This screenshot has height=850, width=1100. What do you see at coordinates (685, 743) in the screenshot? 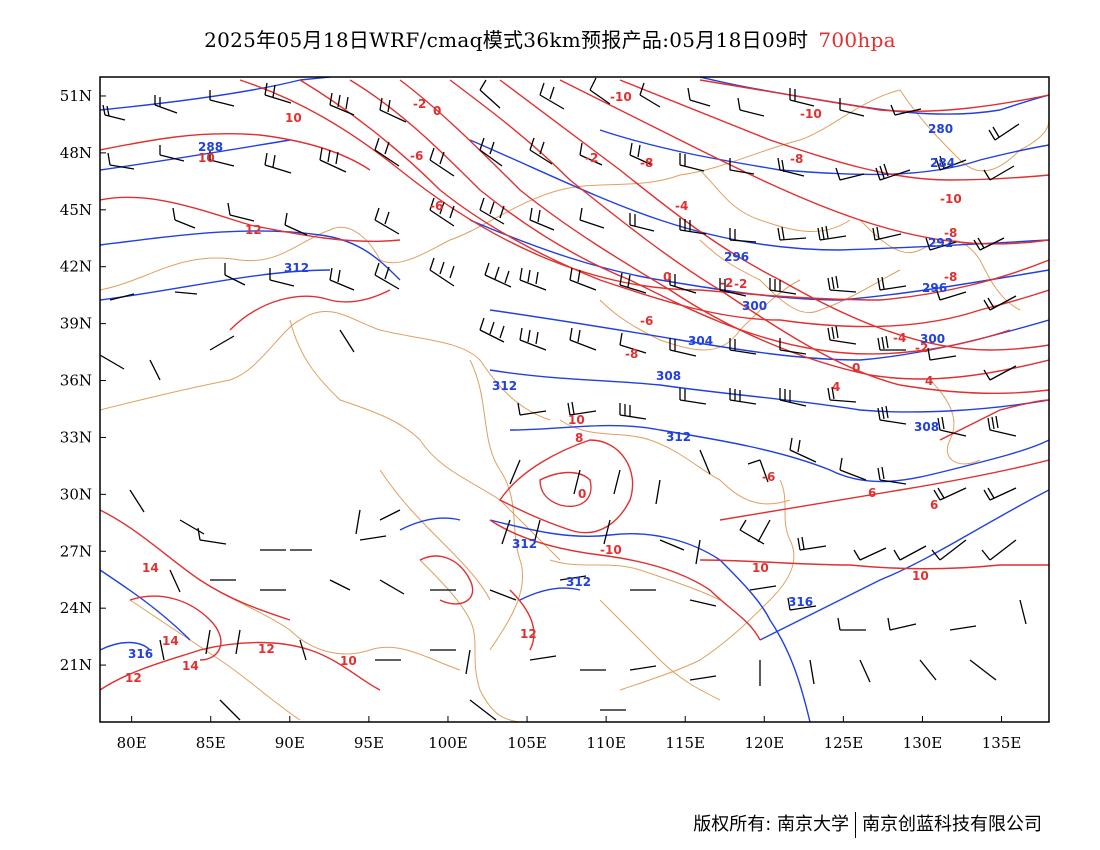
I see `lon-tick-label: 115E` at bounding box center [685, 743].